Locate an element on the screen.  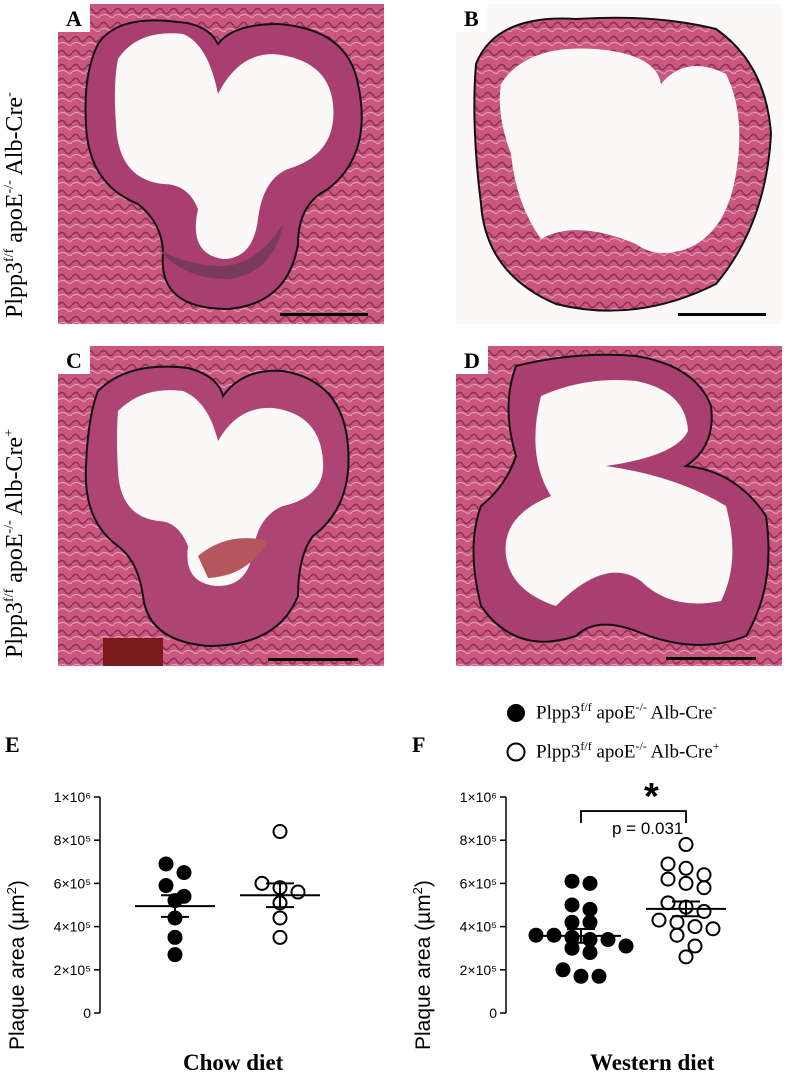
chart-f-y-tick-label: 4×10⁵ is located at coordinates (478, 927).